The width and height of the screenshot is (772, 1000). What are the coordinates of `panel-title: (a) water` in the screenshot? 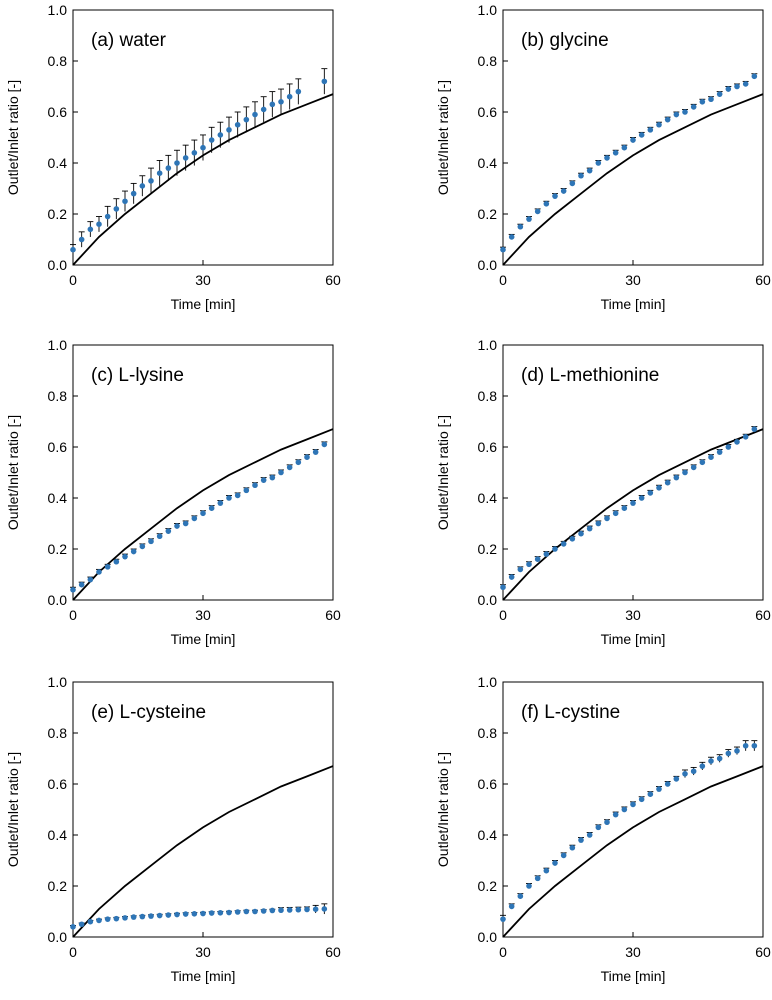 It's located at (129, 40).